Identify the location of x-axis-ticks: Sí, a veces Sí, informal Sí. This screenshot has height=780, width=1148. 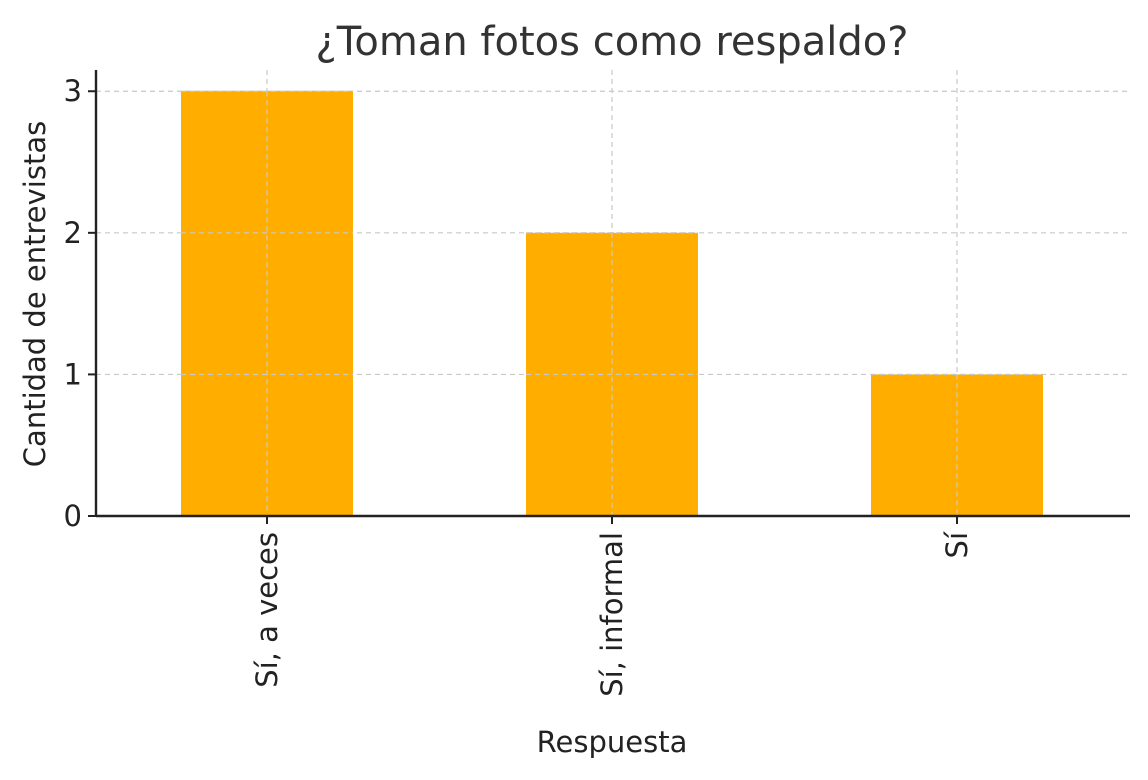
(612, 606).